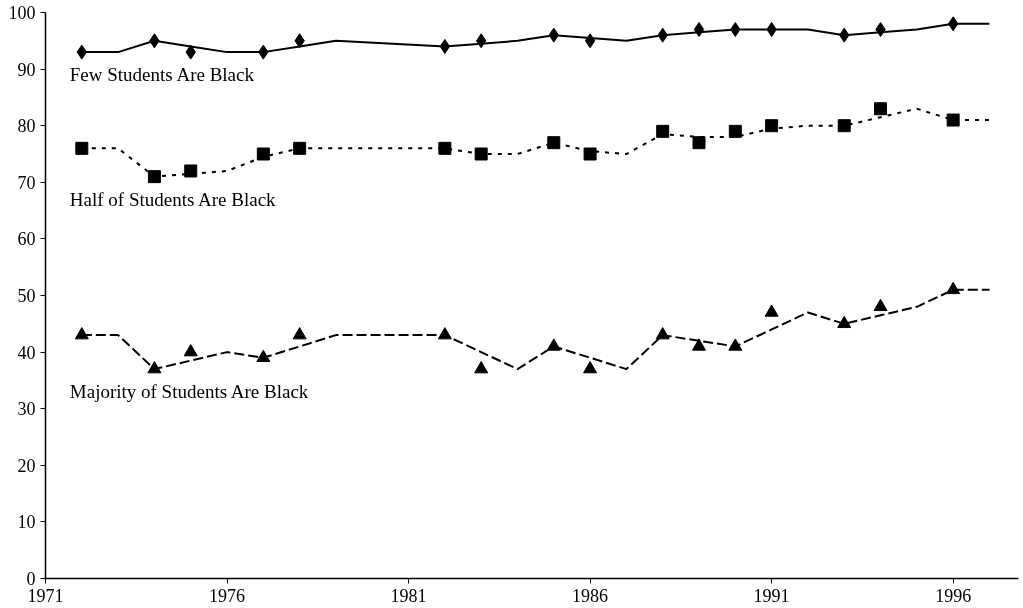  Describe the element at coordinates (953, 595) in the screenshot. I see `x-tick-label: 1996` at that location.